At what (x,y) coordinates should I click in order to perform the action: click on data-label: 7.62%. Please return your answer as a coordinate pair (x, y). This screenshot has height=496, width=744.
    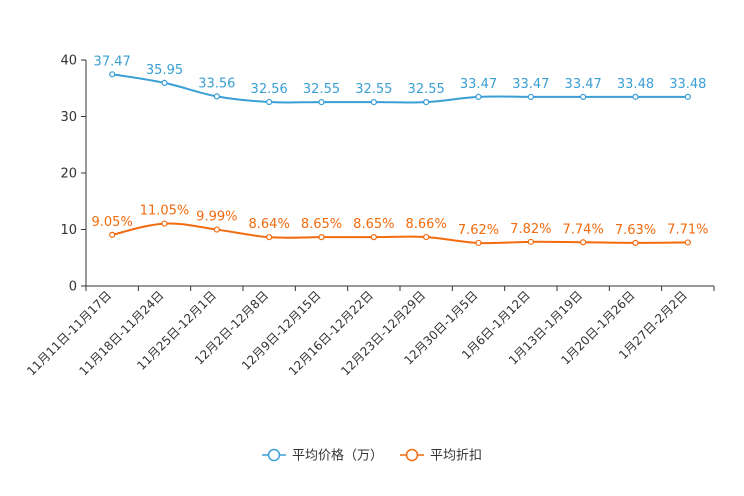
    Looking at the image, I should click on (478, 230).